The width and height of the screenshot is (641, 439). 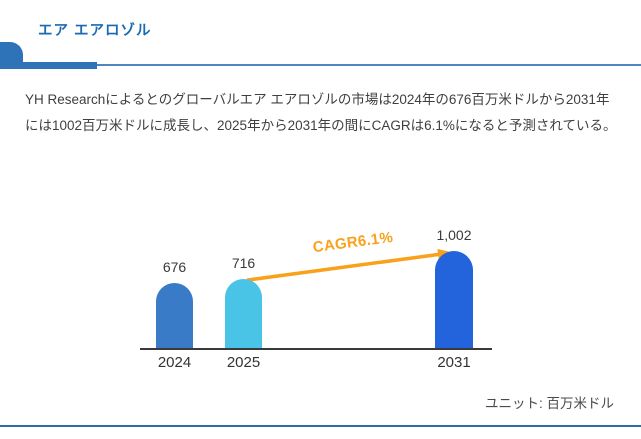 What do you see at coordinates (95, 31) in the screenshot?
I see `page-title: エア エアロゾル` at bounding box center [95, 31].